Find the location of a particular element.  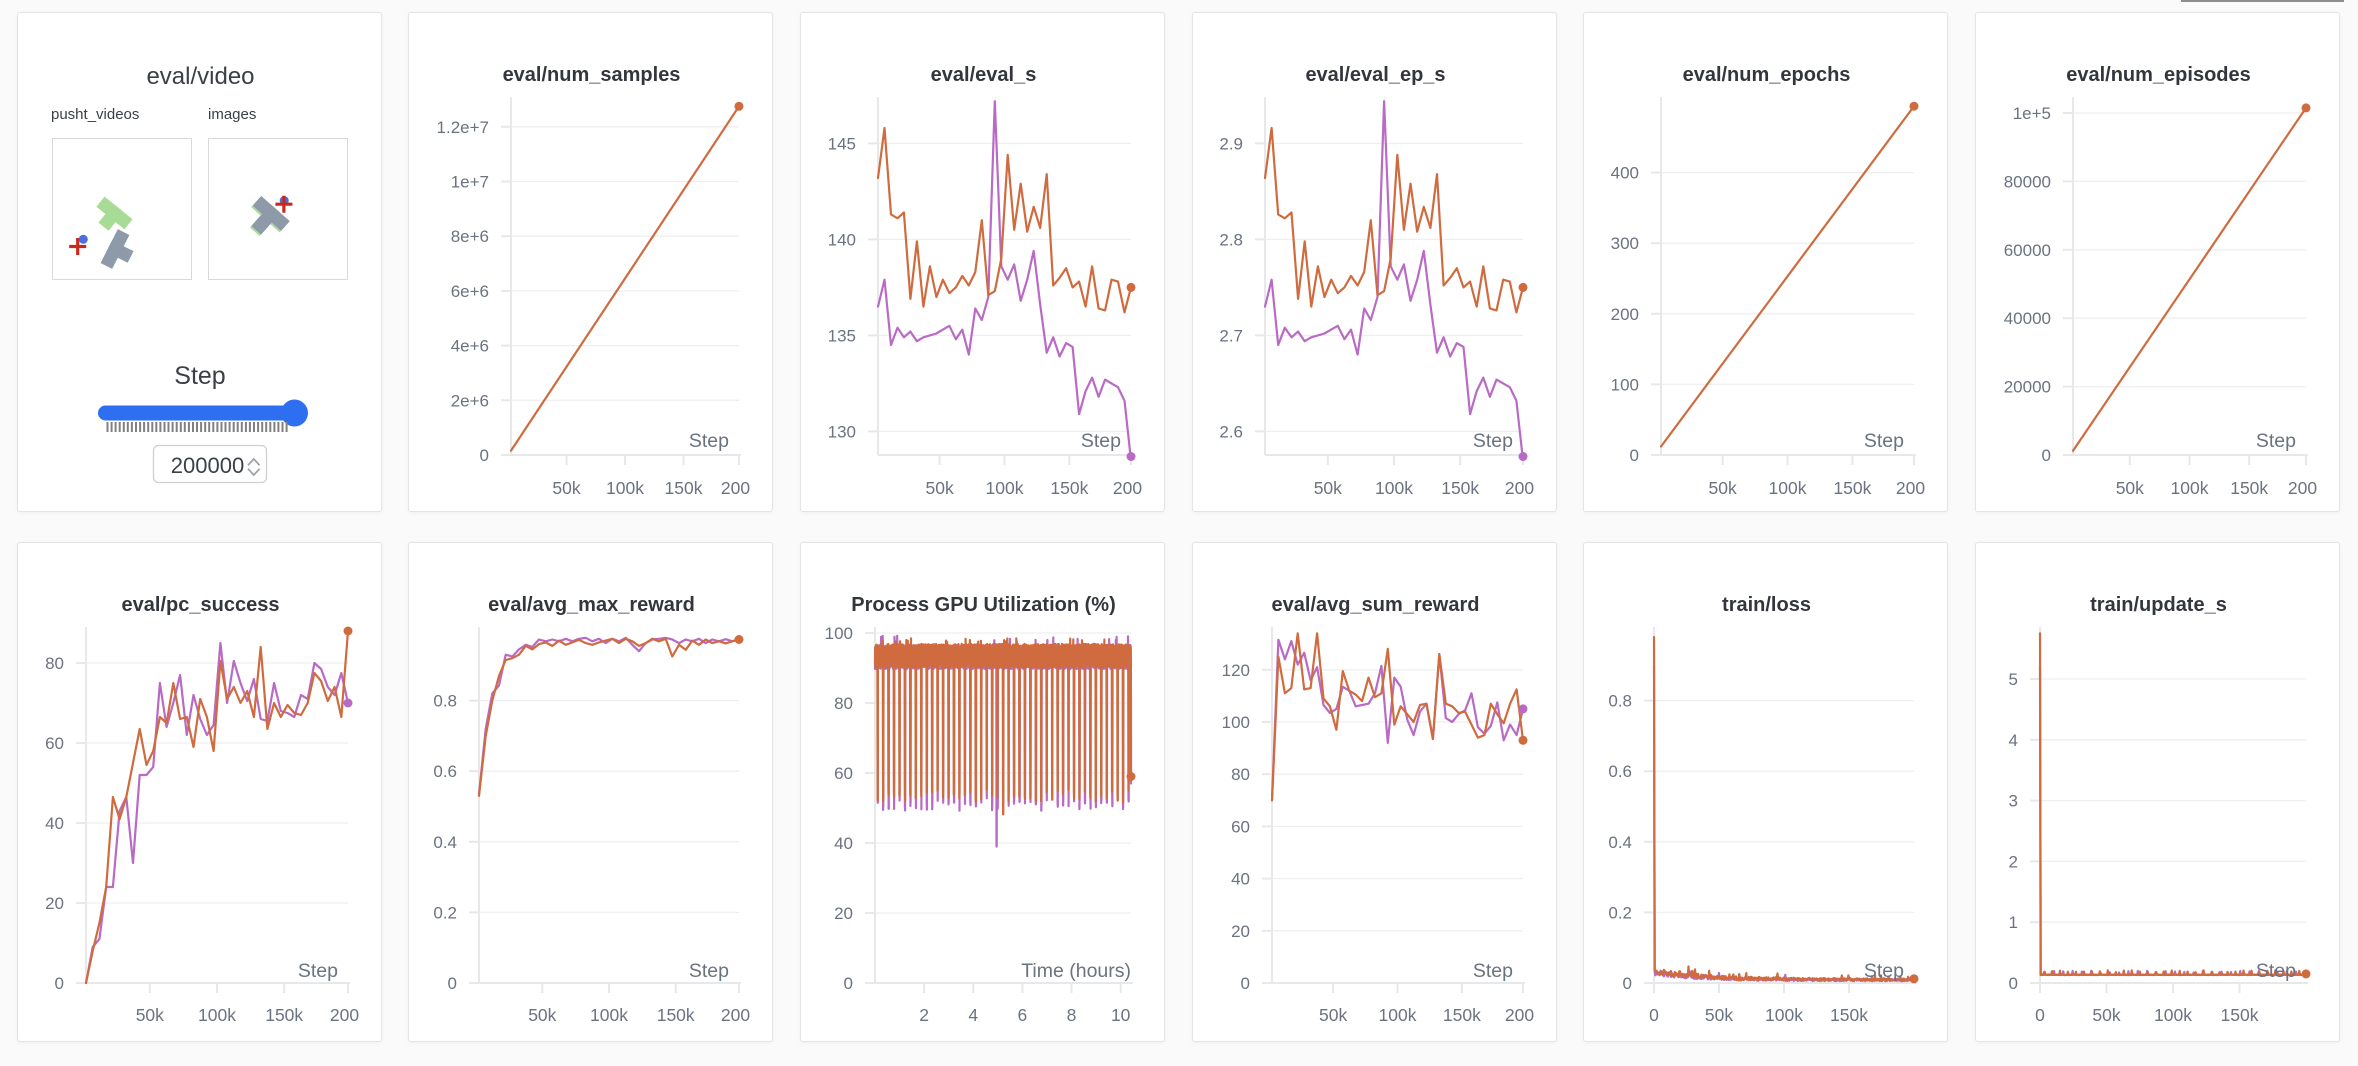

svg-text: 6 is located at coordinates (1023, 1015).